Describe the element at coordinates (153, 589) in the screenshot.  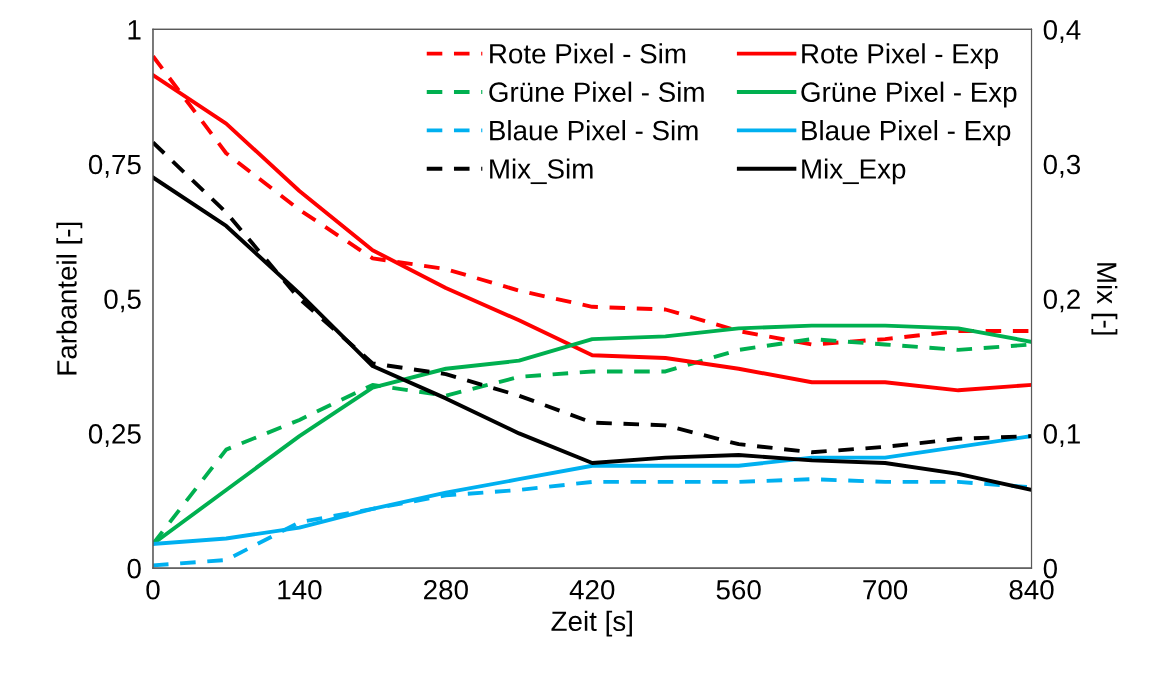
I see `x-tick-label: 0` at that location.